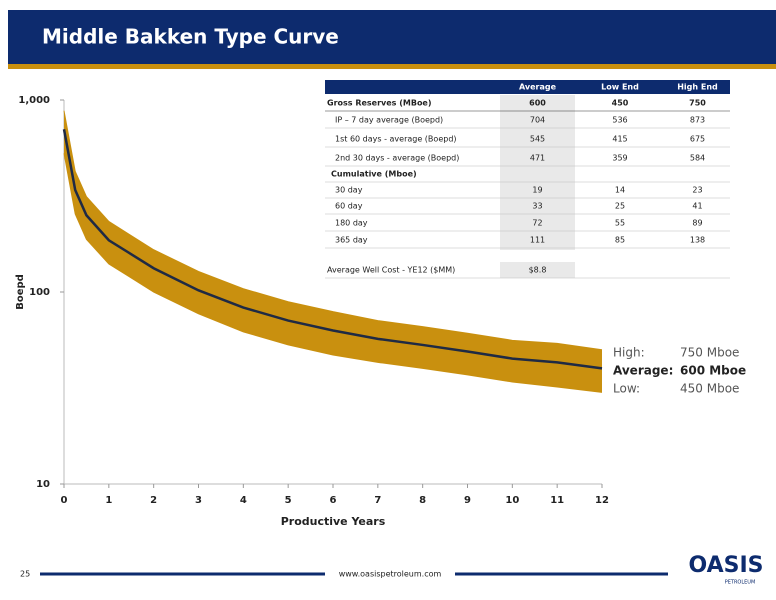 This screenshot has height=600, width=776. What do you see at coordinates (422, 500) in the screenshot?
I see `x-tick-label: 8` at bounding box center [422, 500].